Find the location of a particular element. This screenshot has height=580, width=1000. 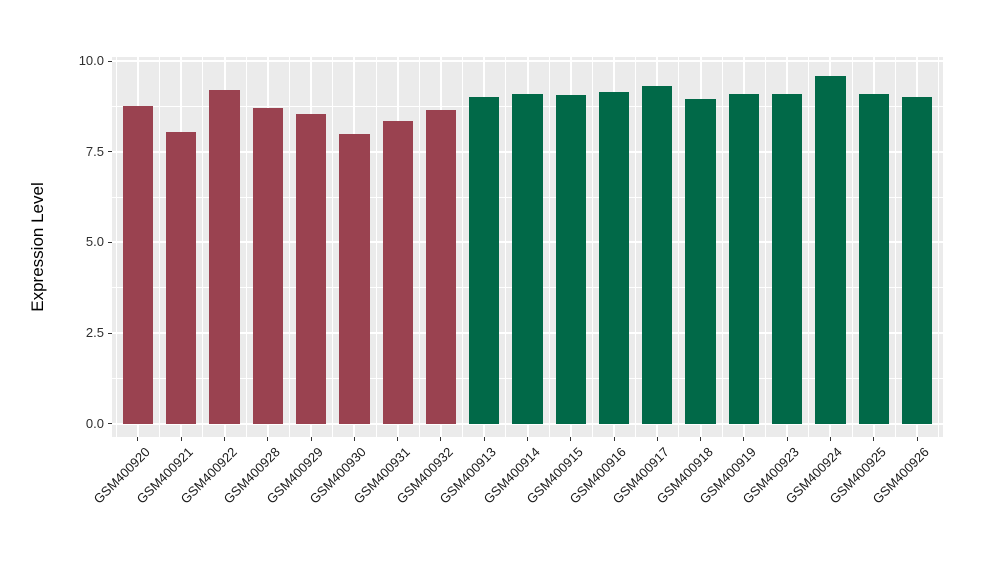

bar-GSM400922 is located at coordinates (224, 257).